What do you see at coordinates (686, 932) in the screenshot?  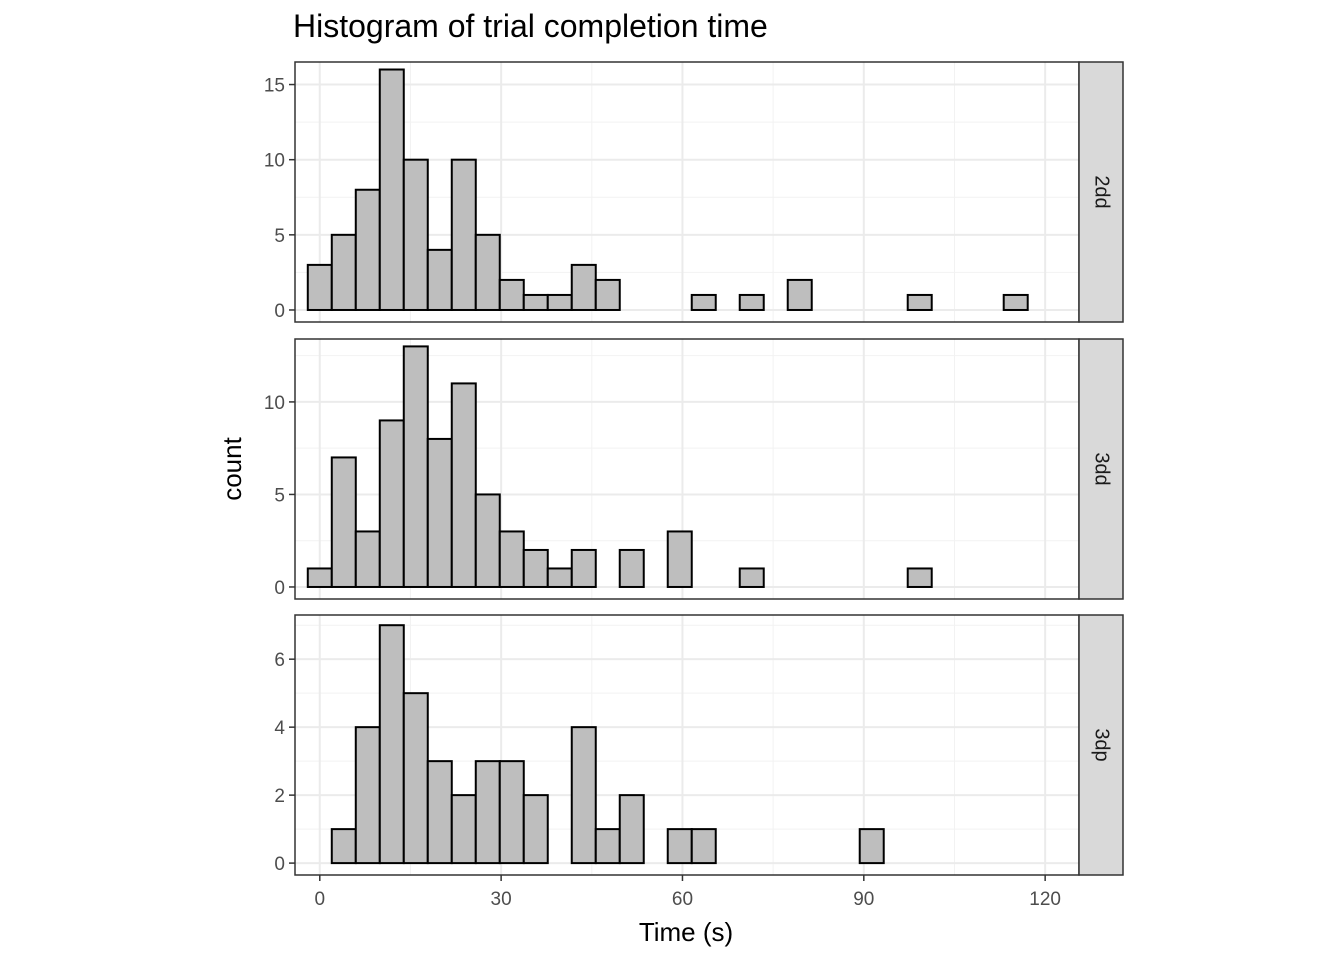 I see `x-axis-title: Time (s)` at bounding box center [686, 932].